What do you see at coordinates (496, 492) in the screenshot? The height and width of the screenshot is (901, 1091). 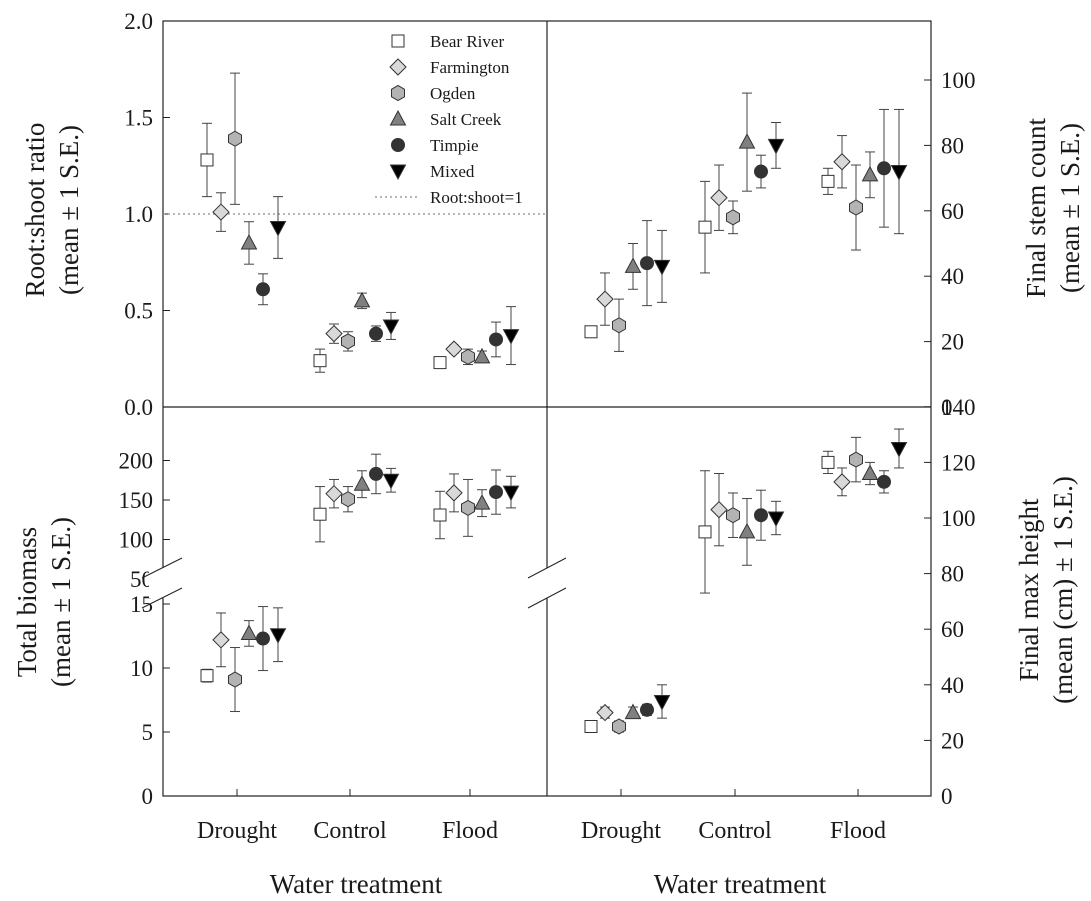 I see `biomass-point-timpie-flood` at bounding box center [496, 492].